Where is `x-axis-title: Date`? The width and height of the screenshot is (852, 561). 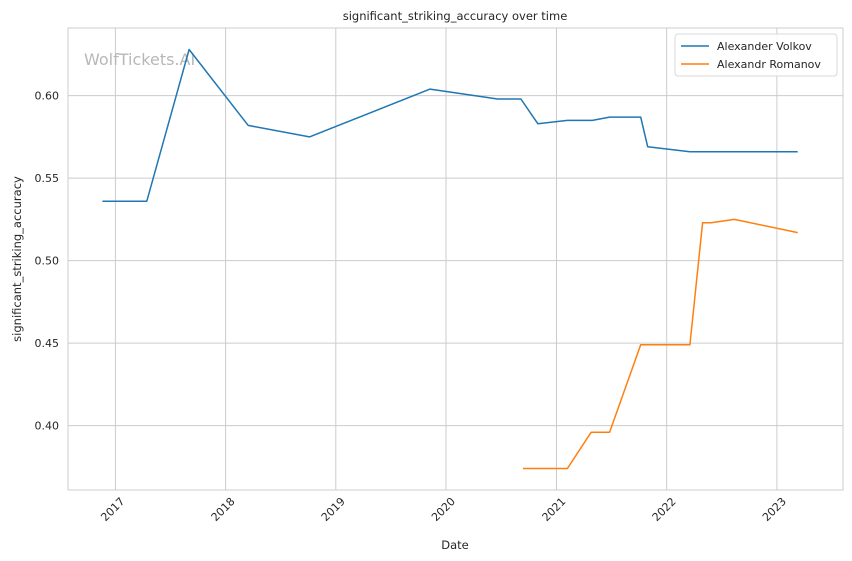 x-axis-title: Date is located at coordinates (455, 545).